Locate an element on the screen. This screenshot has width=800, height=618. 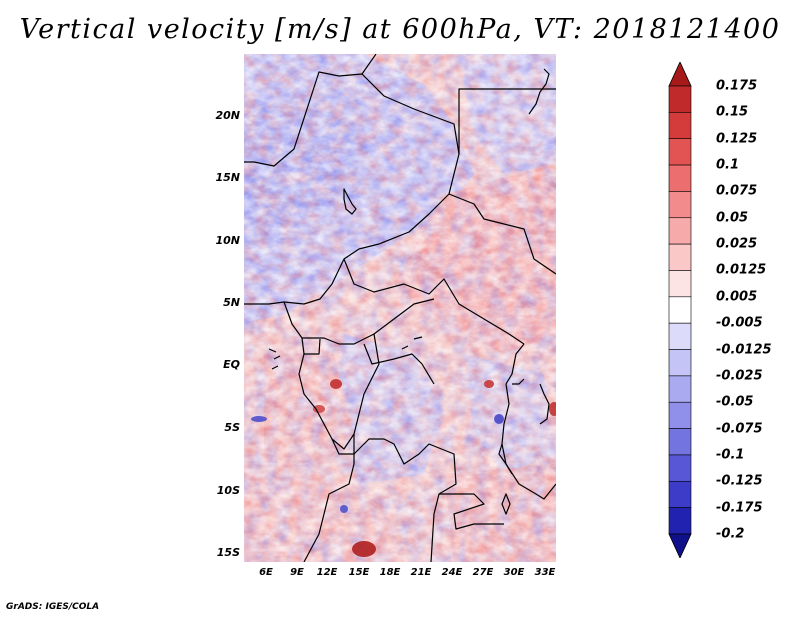
colorbar-tick-label: -0.1 is located at coordinates (730, 455).